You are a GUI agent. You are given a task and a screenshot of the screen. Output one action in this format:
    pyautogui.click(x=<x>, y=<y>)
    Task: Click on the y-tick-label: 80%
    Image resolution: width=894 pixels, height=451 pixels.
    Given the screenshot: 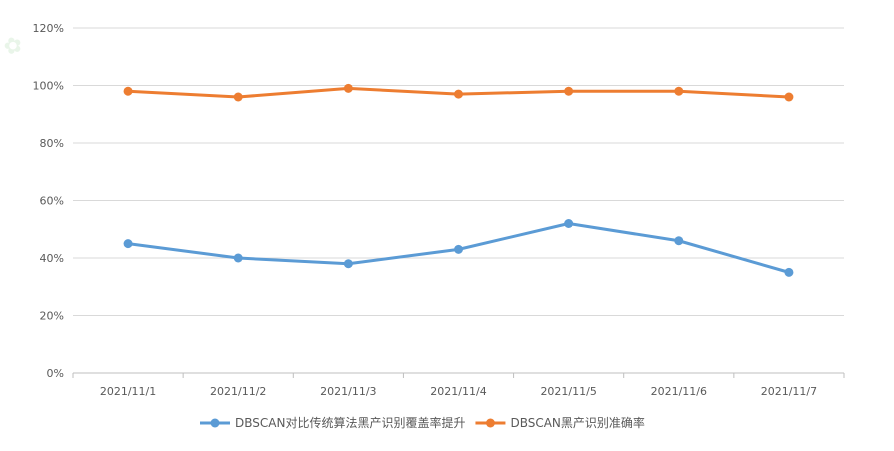 What is the action you would take?
    pyautogui.click(x=52, y=143)
    